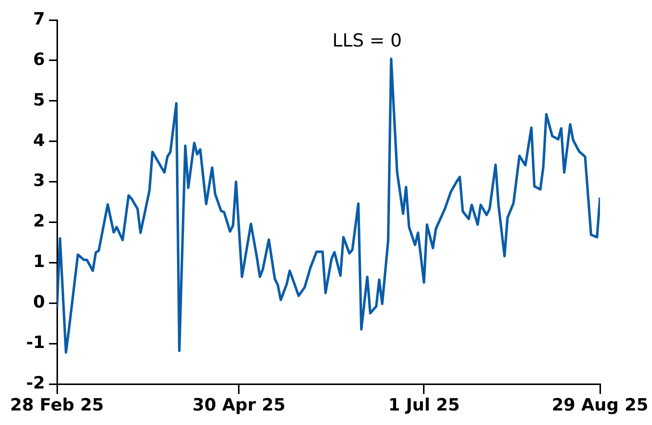  Describe the element at coordinates (600, 406) in the screenshot. I see `x-tick-label: 29 Aug 25` at that location.